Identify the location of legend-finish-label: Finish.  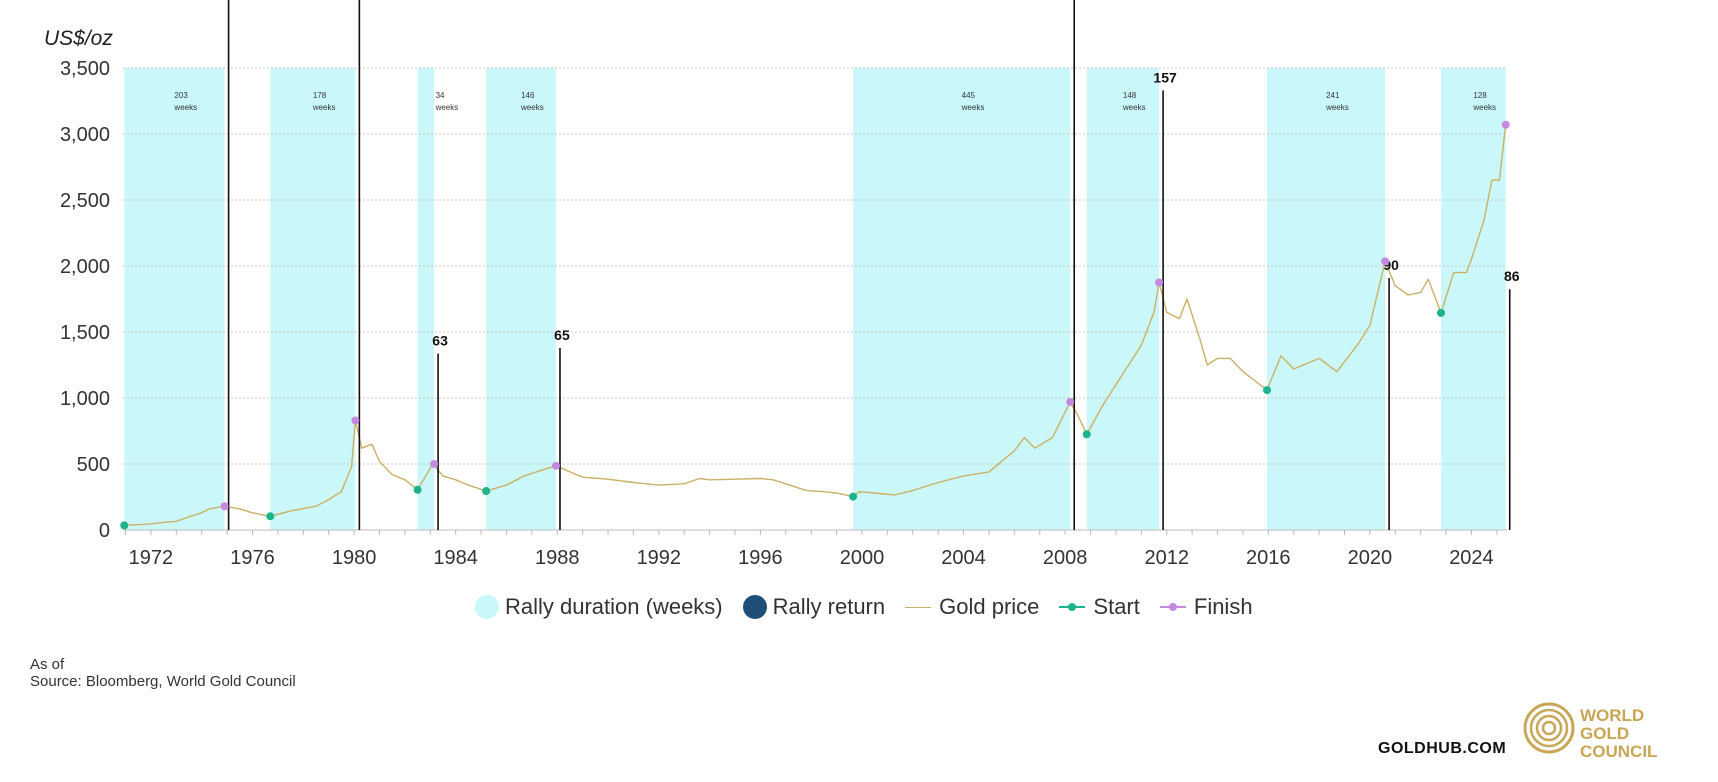
(1223, 606).